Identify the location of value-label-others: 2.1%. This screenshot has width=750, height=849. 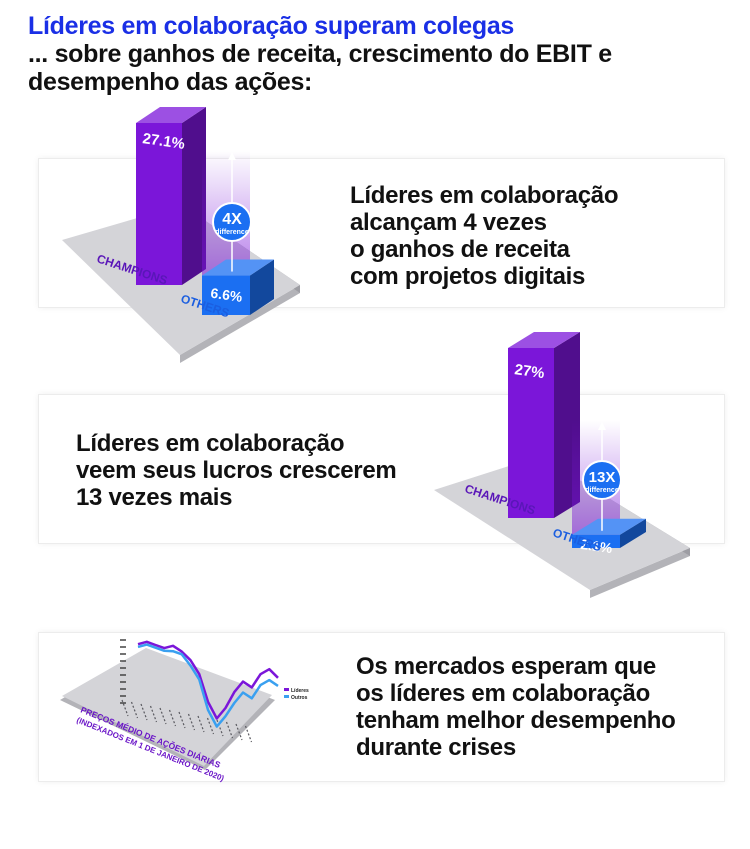
(597, 546).